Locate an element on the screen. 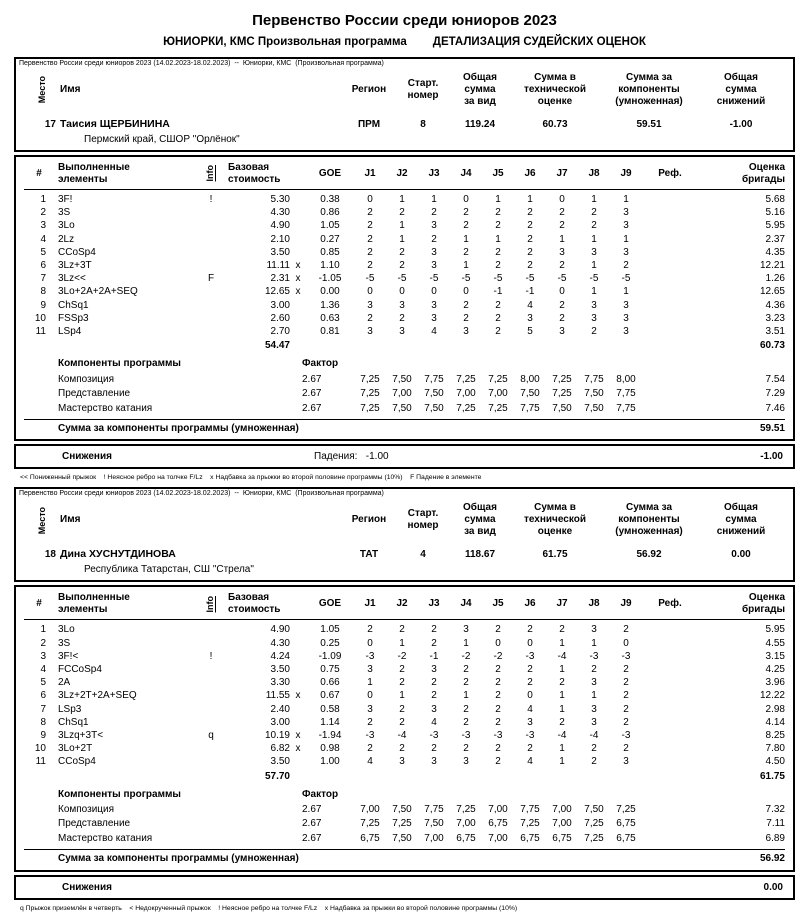 This screenshot has width=809, height=918. element-base-value: 2.31 is located at coordinates (280, 279).